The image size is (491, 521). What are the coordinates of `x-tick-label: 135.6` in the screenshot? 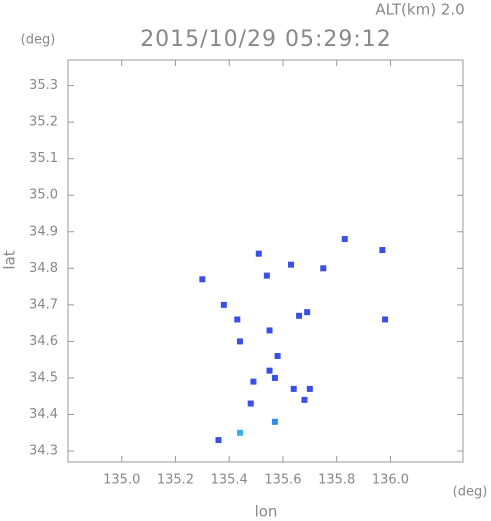 It's located at (282, 480).